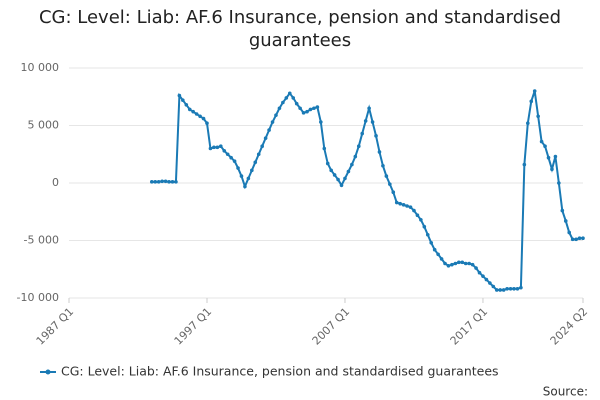 The height and width of the screenshot is (400, 600). Describe the element at coordinates (569, 326) in the screenshot. I see `x-tick-label: 2024 Q2` at that location.